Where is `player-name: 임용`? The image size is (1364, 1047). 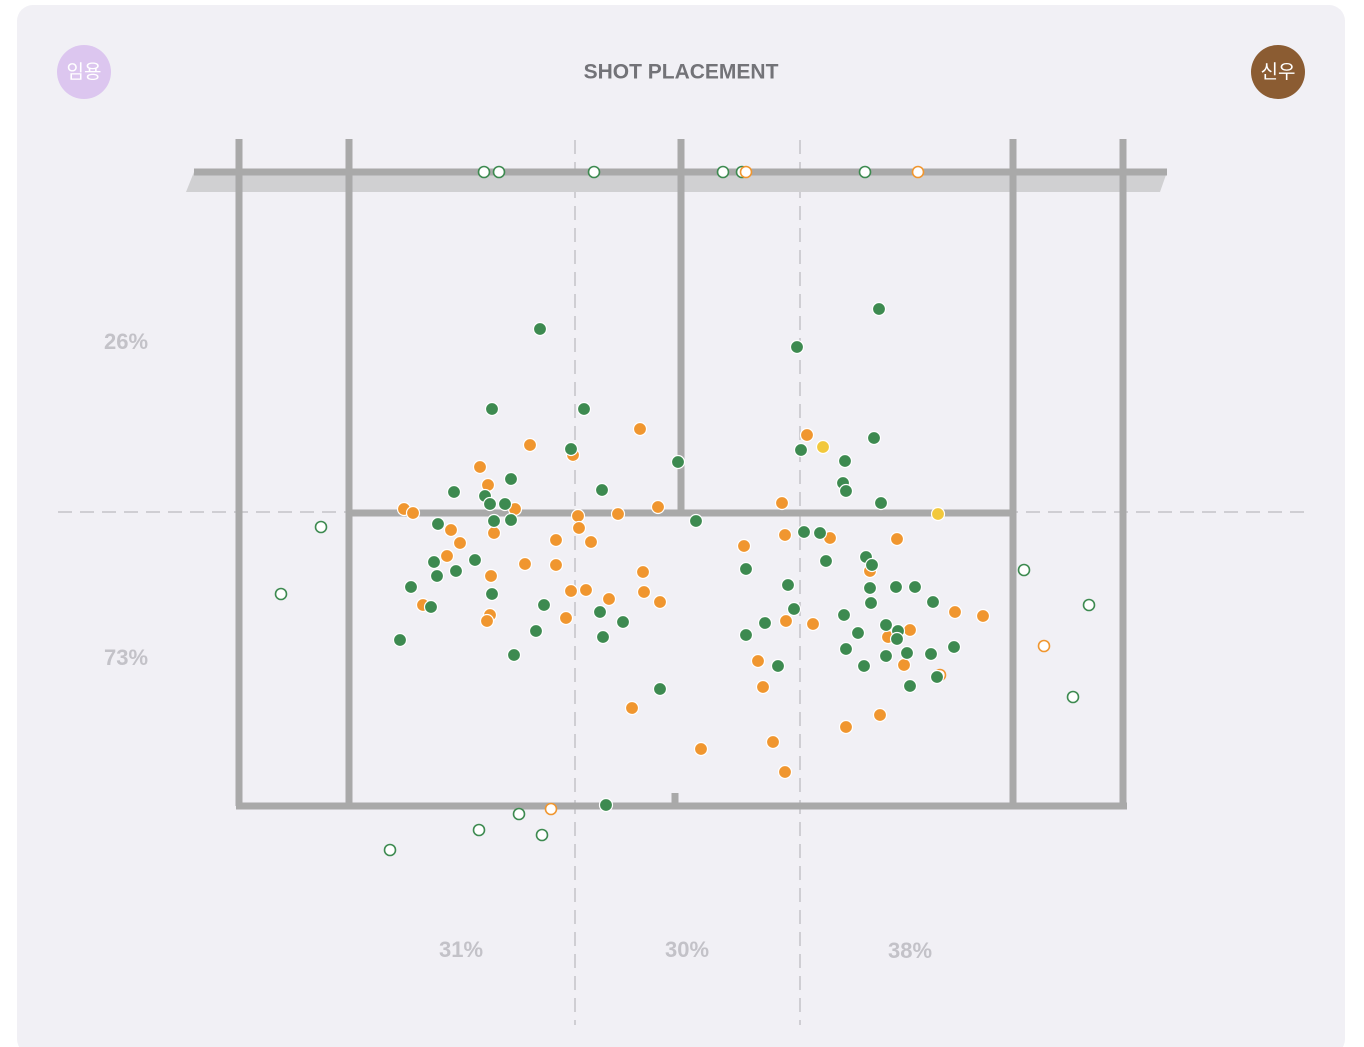 player-name: 임용 is located at coordinates (84, 72).